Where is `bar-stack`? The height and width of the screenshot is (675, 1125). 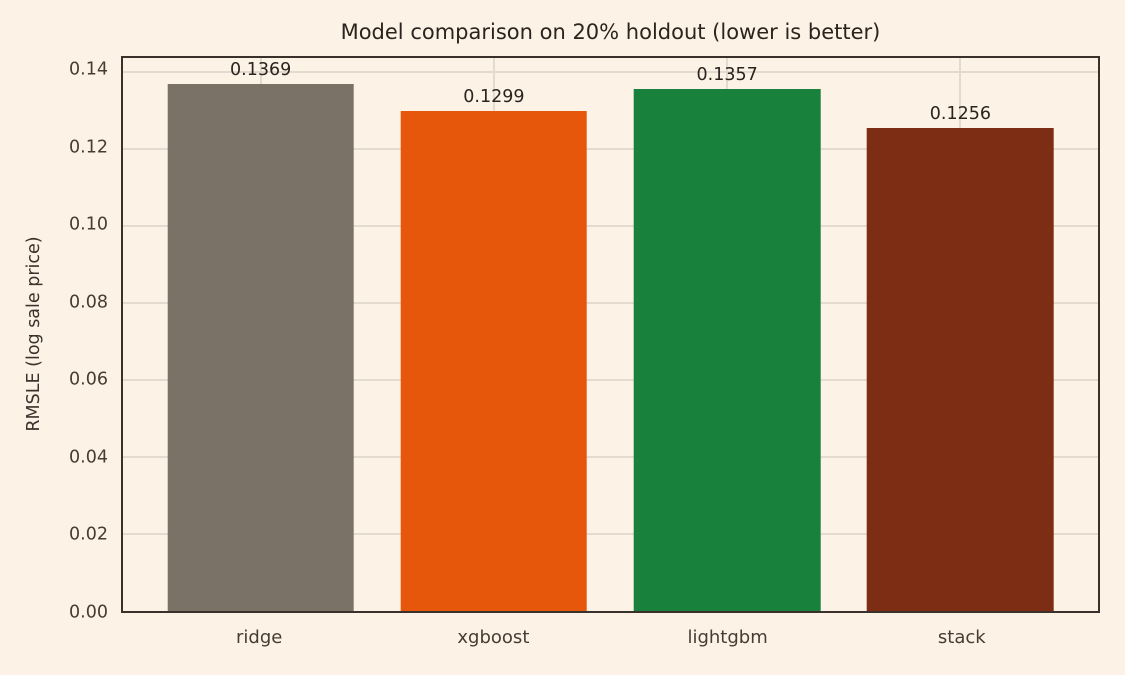
bar-stack is located at coordinates (960, 369).